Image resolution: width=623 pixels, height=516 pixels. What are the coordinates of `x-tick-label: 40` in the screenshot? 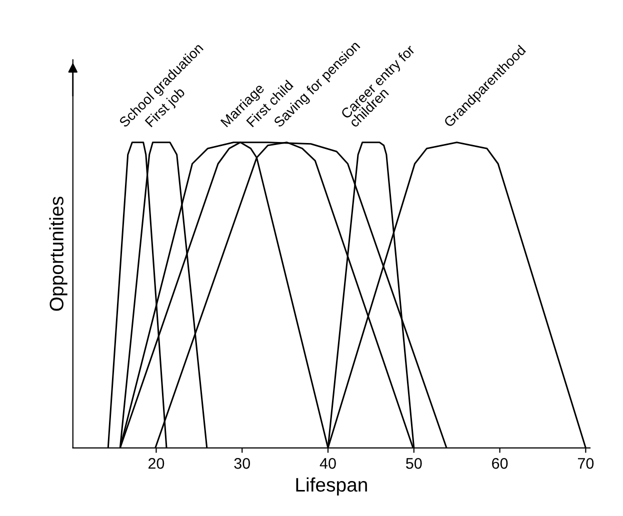 It's located at (328, 463).